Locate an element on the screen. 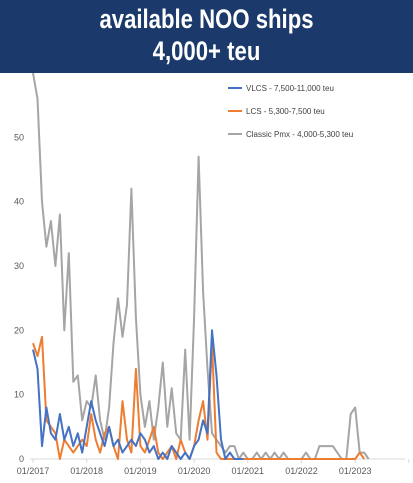  x-tick-label: 01/2017 is located at coordinates (33, 471).